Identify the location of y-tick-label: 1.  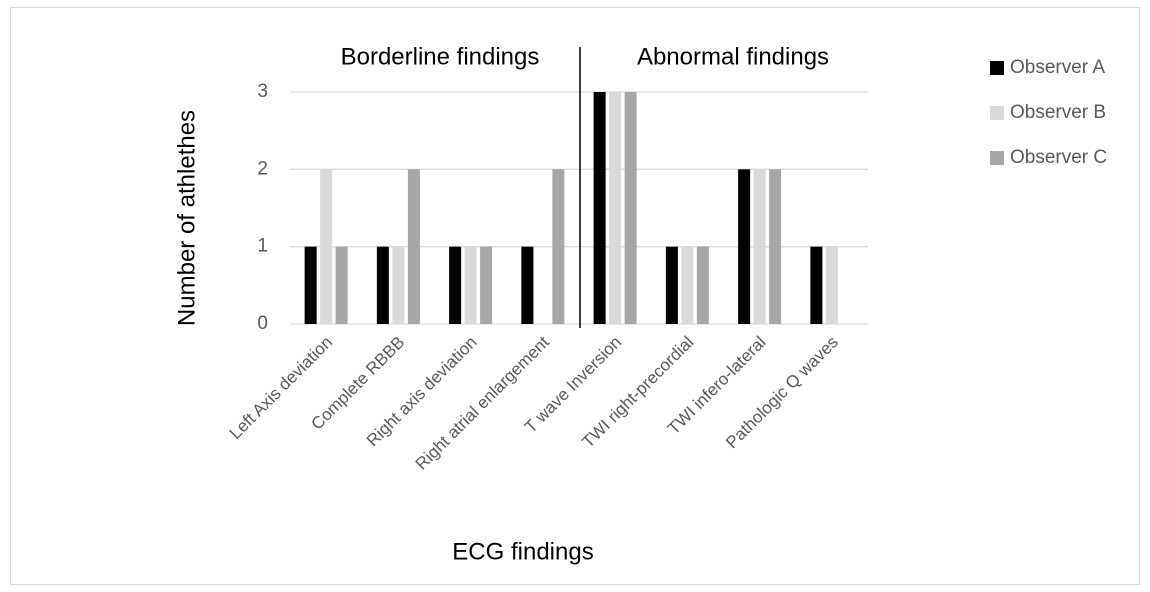
(262, 246).